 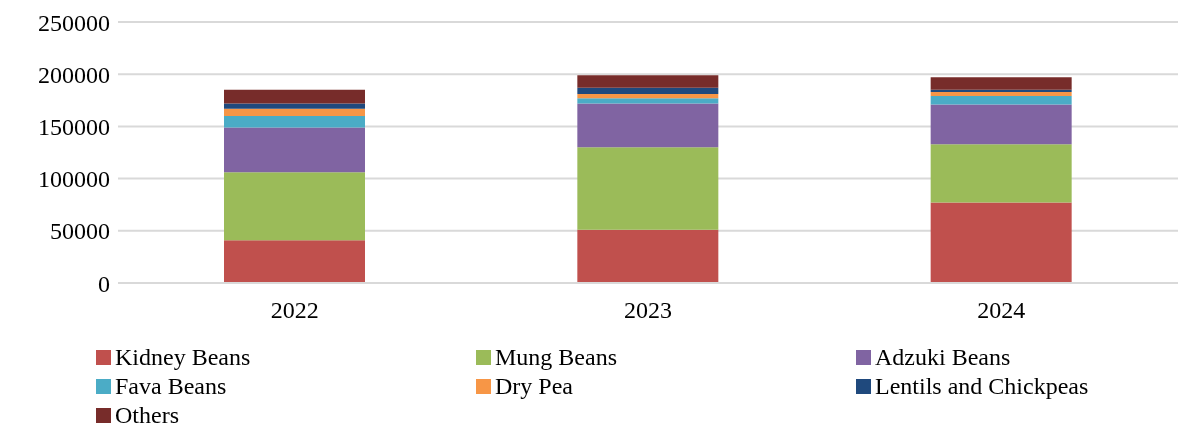 What do you see at coordinates (183, 357) in the screenshot?
I see `legend-label: Kidney Beans` at bounding box center [183, 357].